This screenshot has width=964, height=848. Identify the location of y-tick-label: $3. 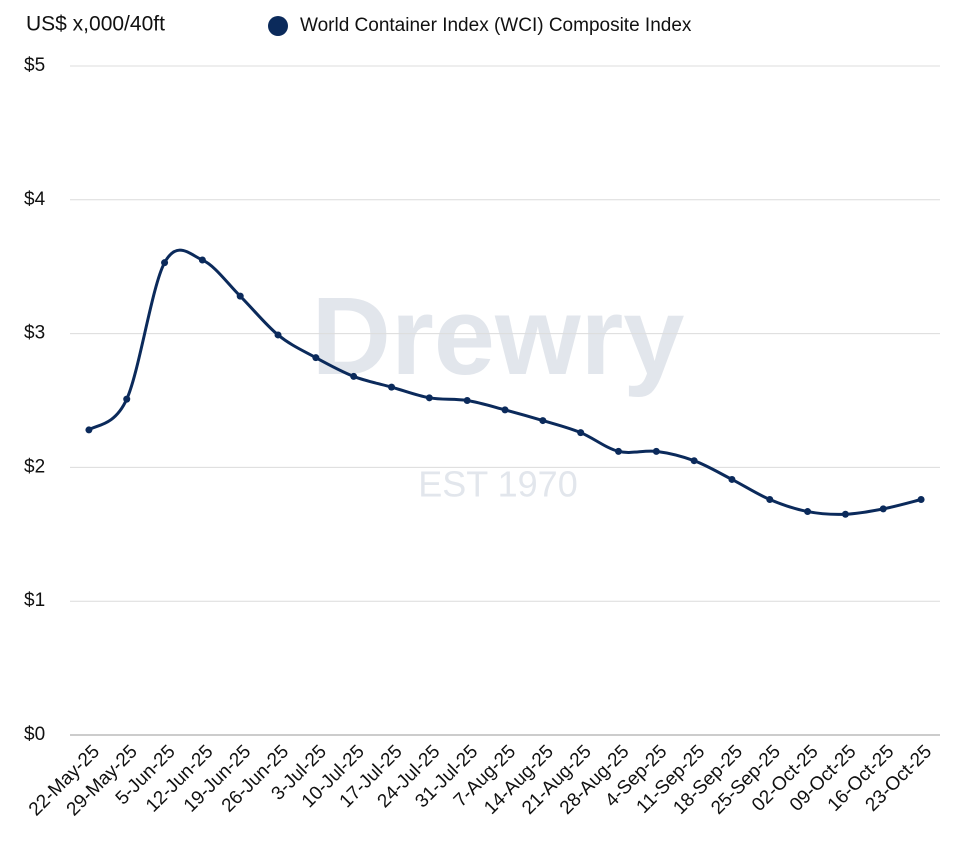
(34, 333).